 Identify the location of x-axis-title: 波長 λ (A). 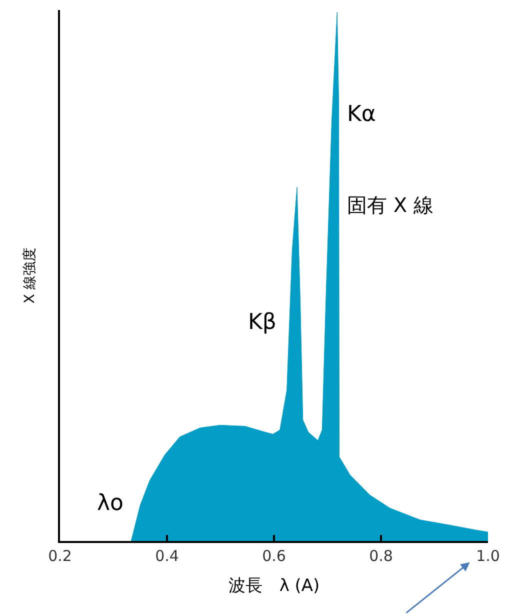
(274, 586).